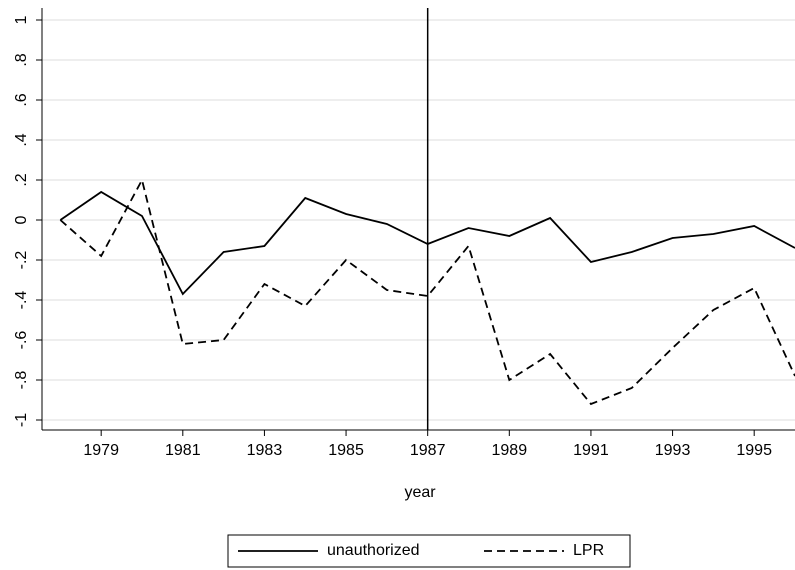 The height and width of the screenshot is (570, 795). Describe the element at coordinates (21, 219) in the screenshot. I see `y-tick-label: 0` at that location.